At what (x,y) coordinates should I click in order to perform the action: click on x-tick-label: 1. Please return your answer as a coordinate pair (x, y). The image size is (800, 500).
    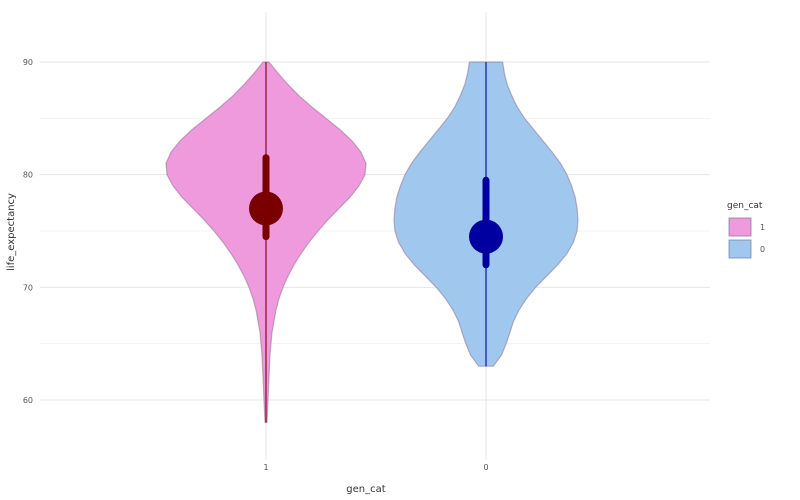
    Looking at the image, I should click on (265, 467).